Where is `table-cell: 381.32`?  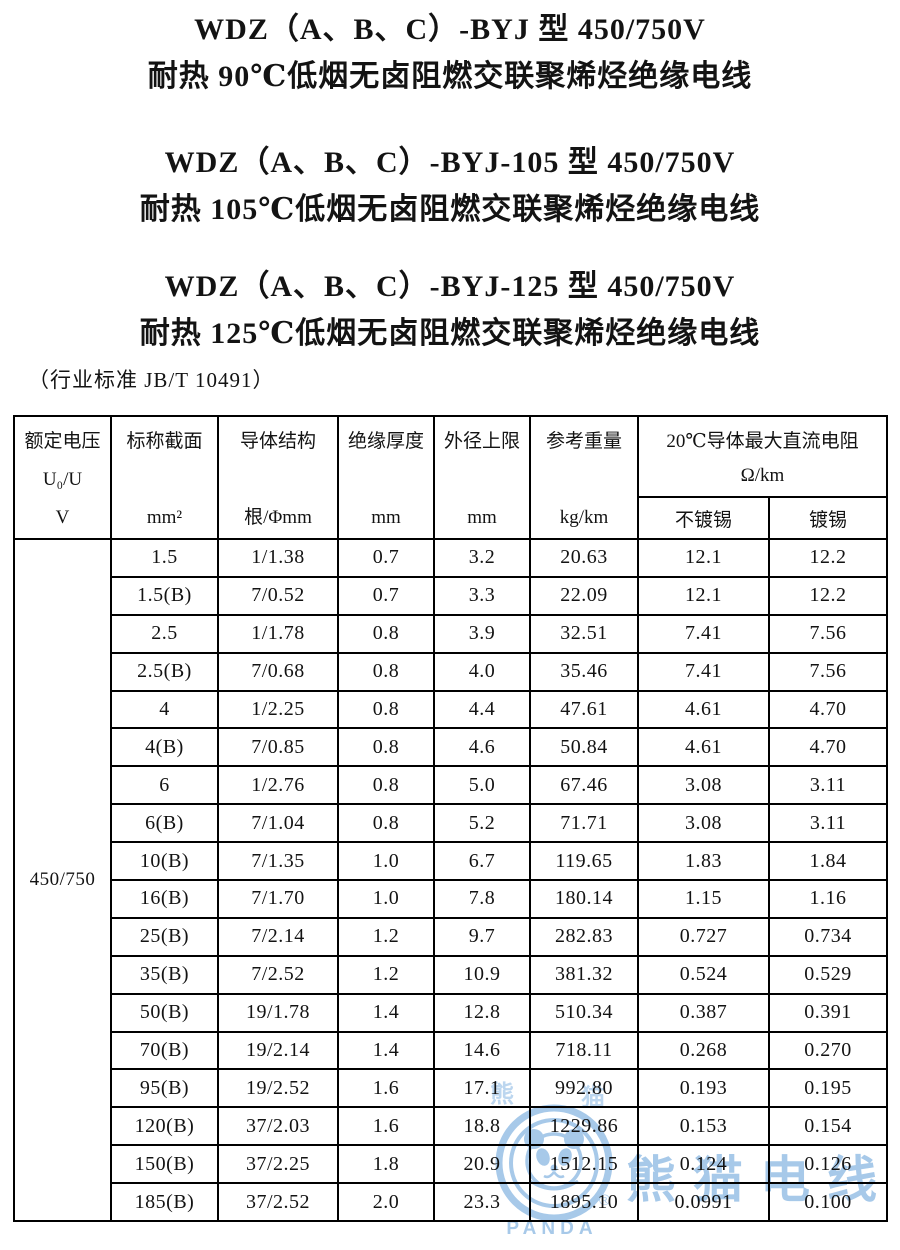 table-cell: 381.32 is located at coordinates (584, 974).